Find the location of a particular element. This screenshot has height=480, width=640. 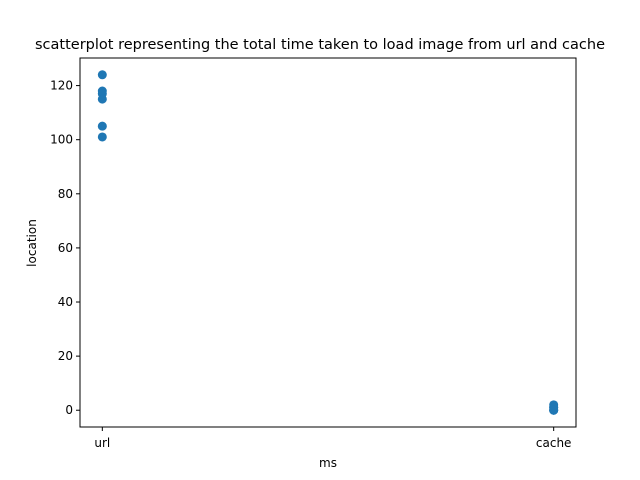

x-axis: url cache is located at coordinates (332, 438).